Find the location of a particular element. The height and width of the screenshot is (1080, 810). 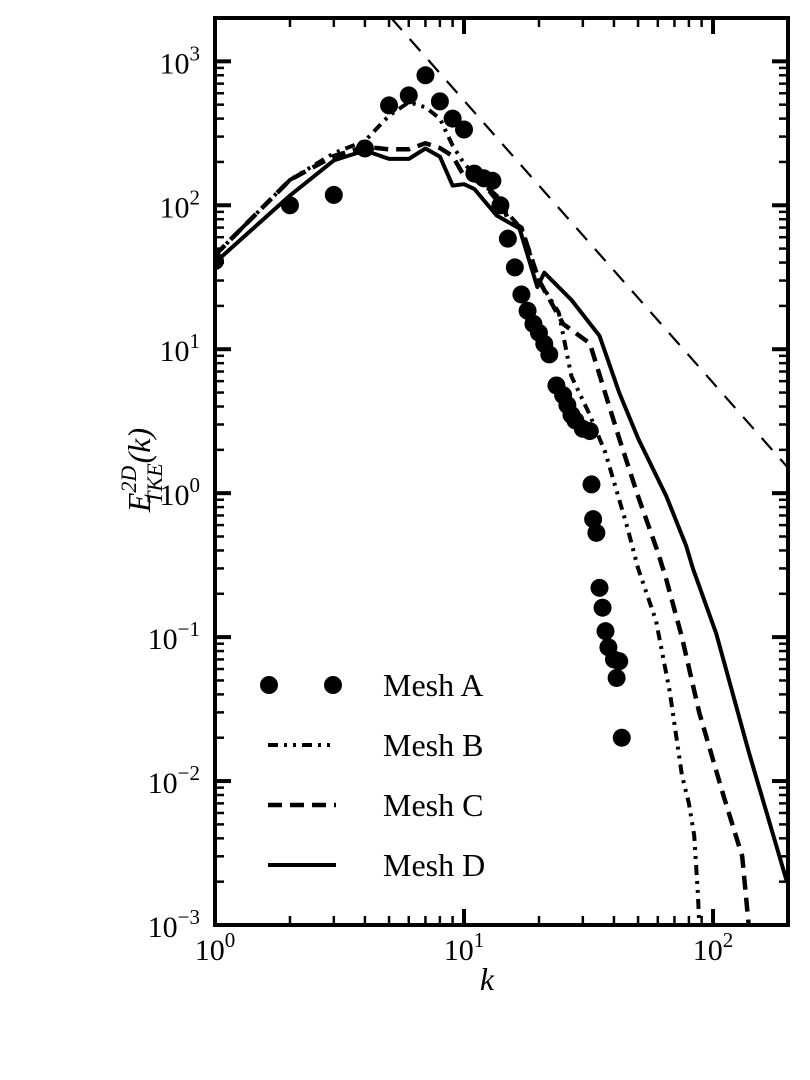

y-label-sub: TKE is located at coordinates (154, 483).